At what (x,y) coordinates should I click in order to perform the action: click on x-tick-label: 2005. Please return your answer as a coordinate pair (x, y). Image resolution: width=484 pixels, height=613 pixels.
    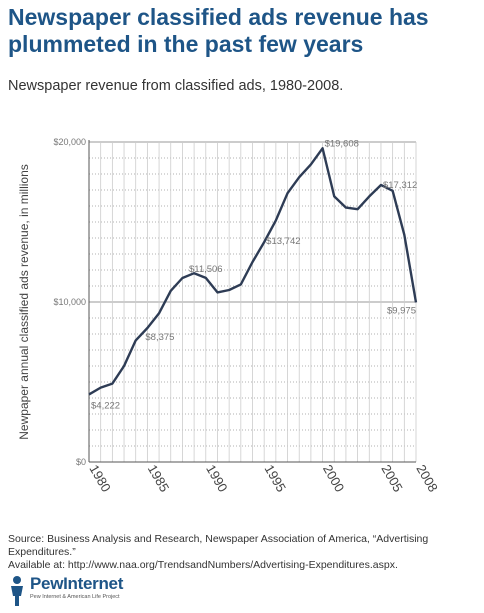
    Looking at the image, I should click on (391, 478).